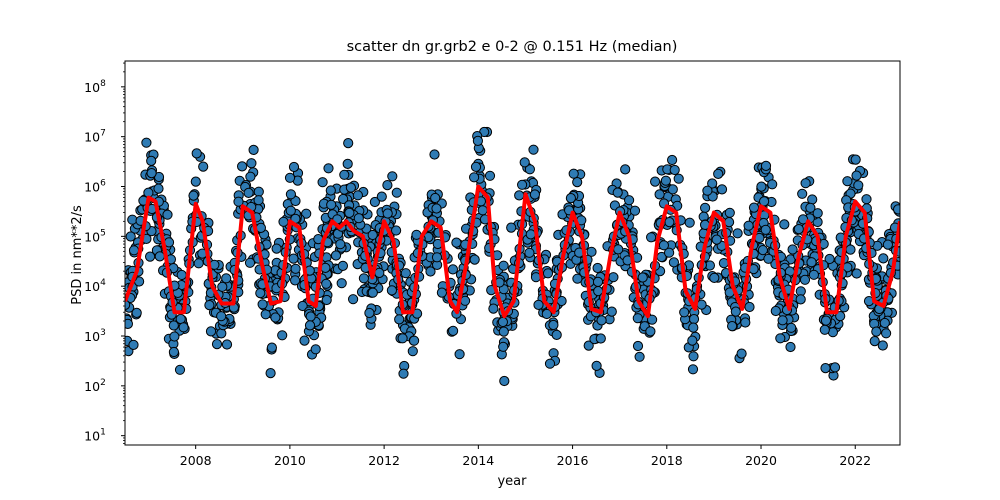 This screenshot has height=500, width=1000. I want to click on y-tick-label: 10⁶, so click(95, 187).